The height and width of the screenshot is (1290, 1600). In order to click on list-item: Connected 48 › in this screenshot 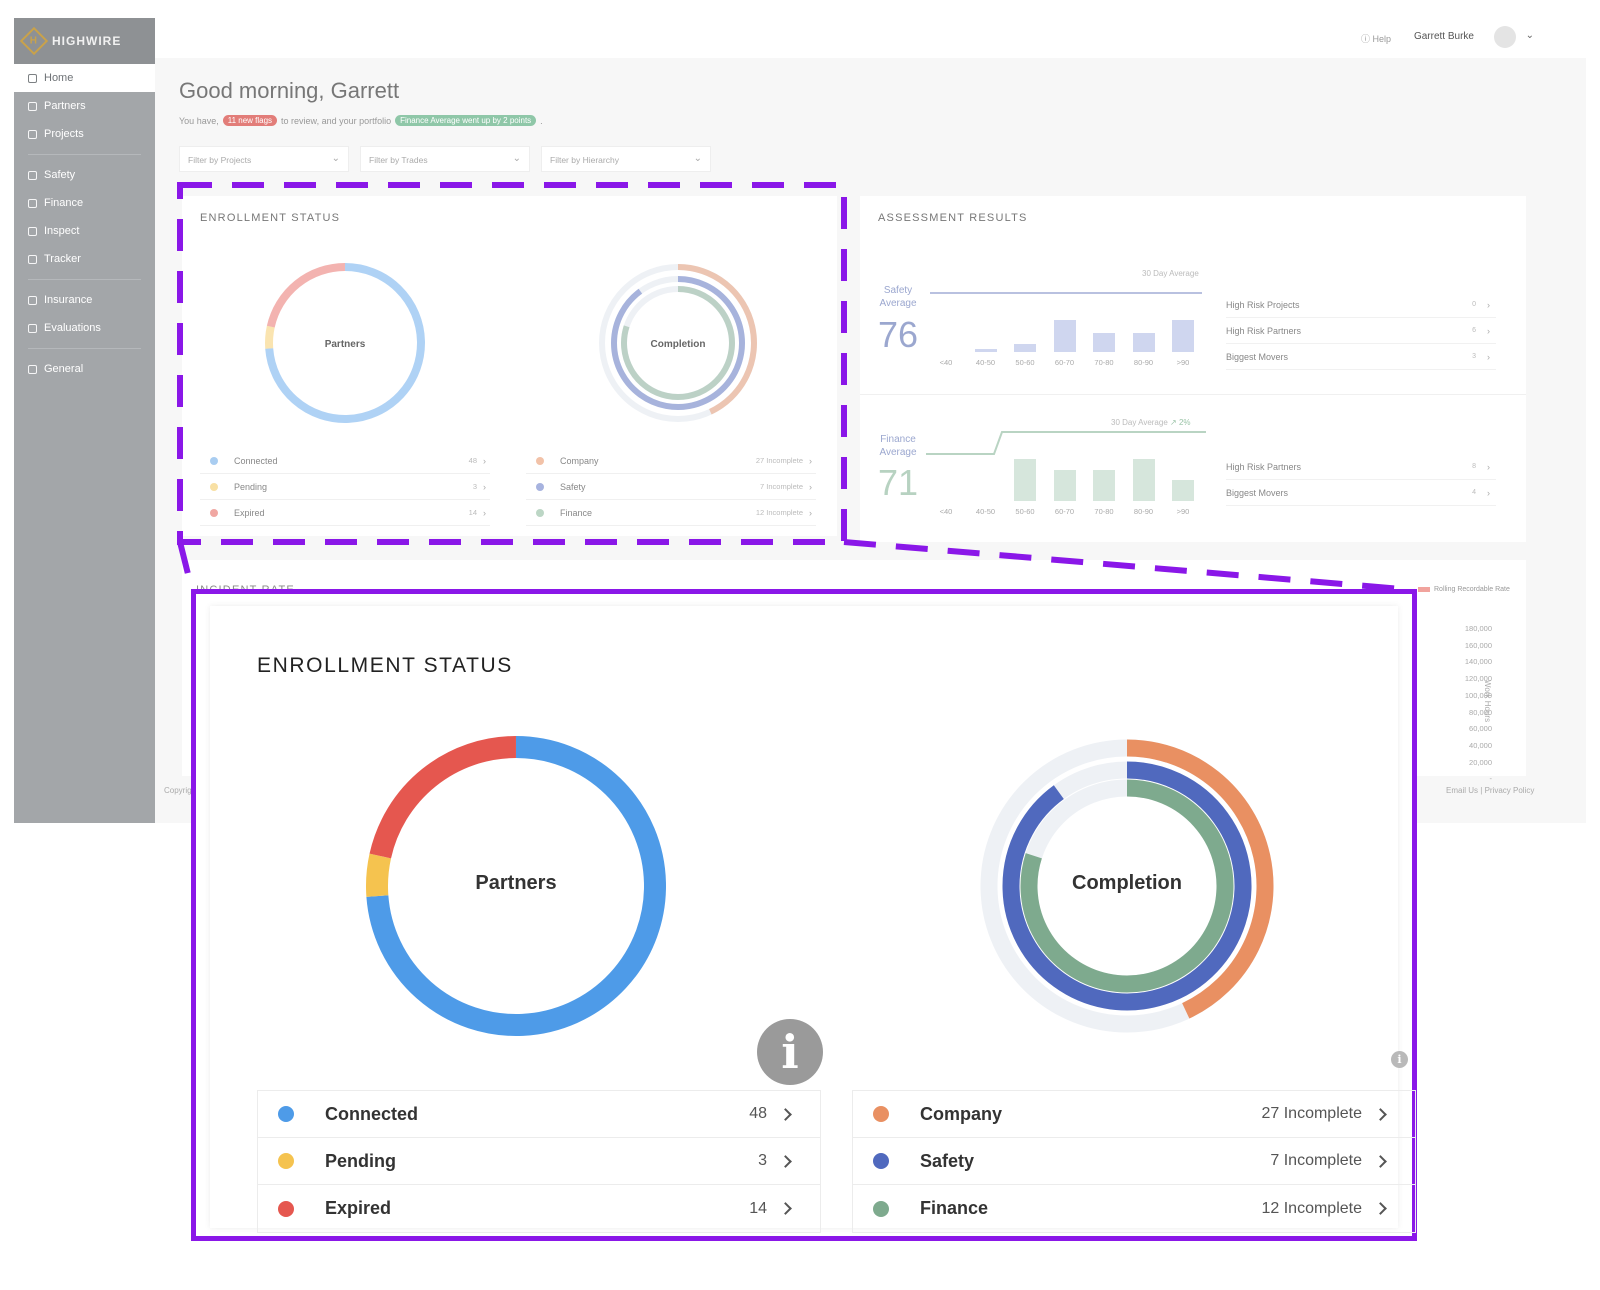, I will do `click(345, 461)`.